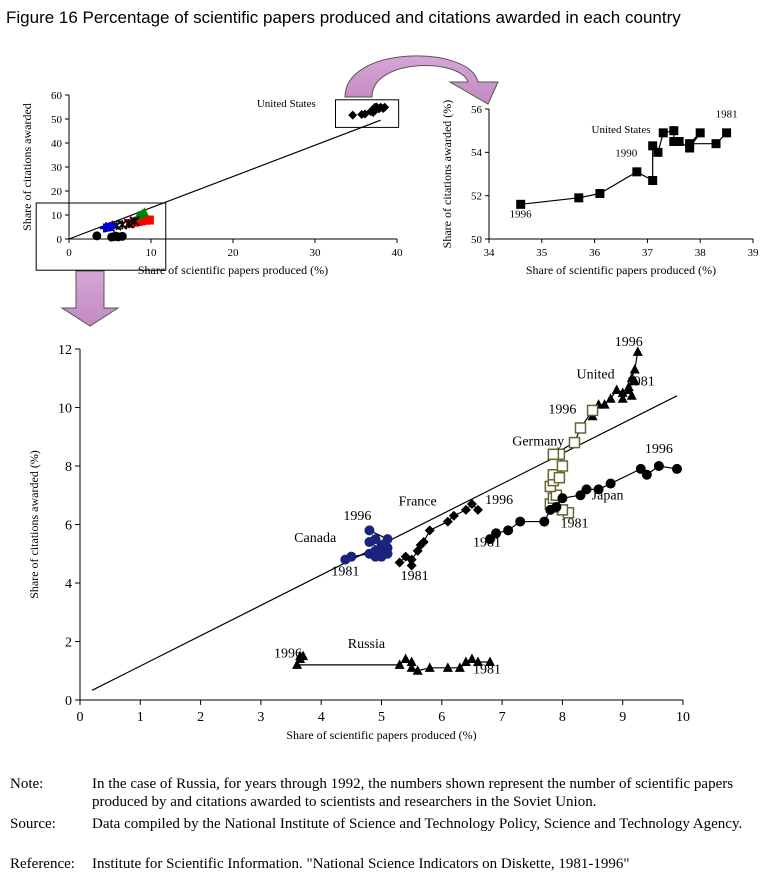 The height and width of the screenshot is (889, 781). I want to click on x-tick-label: 4, so click(321, 717).